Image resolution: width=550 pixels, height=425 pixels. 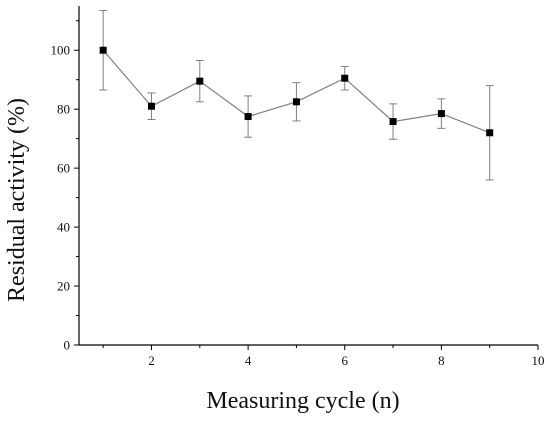 I want to click on y-tick-label: 100, so click(x=61, y=50).